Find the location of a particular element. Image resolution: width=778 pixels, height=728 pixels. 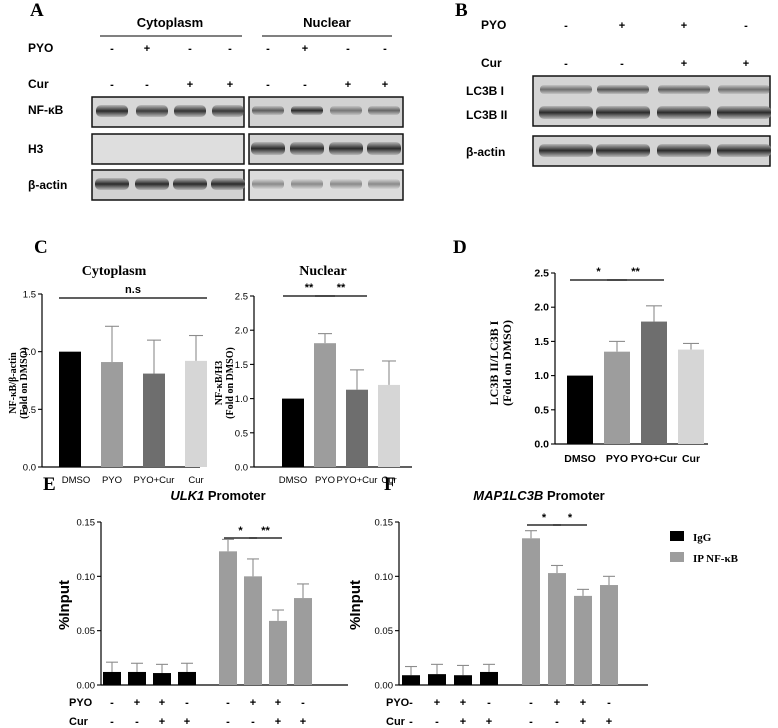

blot-label-lc3bii: LC3B II is located at coordinates (486, 115).